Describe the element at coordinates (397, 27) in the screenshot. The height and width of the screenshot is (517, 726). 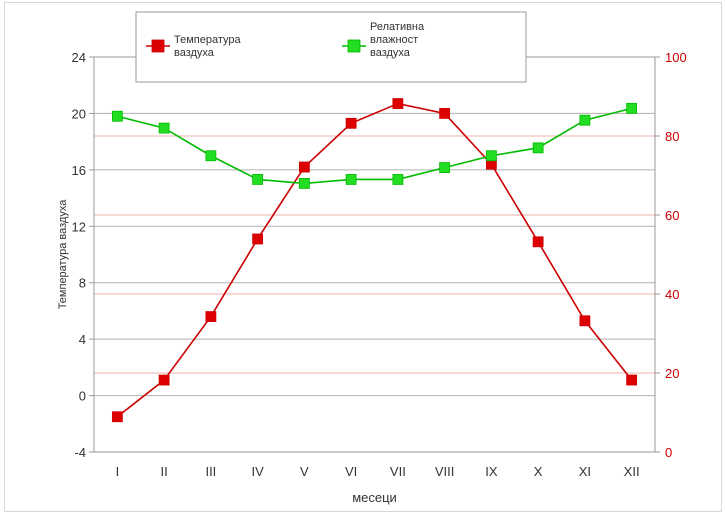
I see `legend-label: Релативна` at that location.